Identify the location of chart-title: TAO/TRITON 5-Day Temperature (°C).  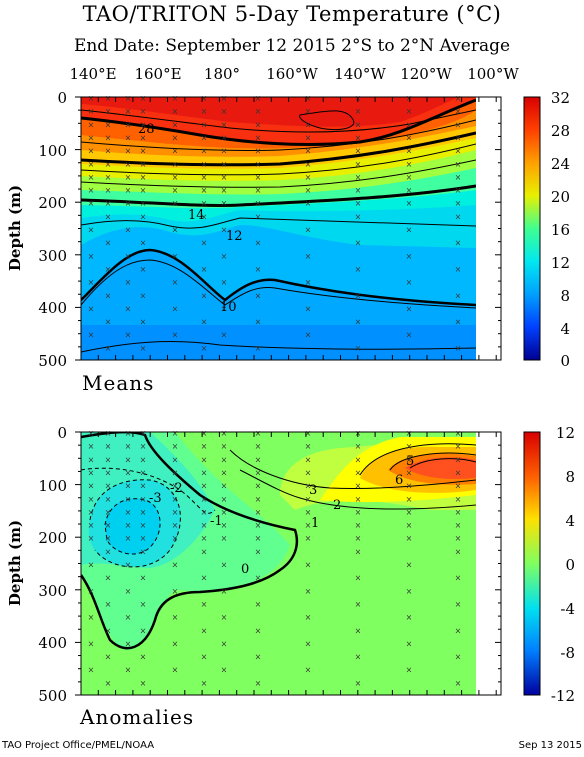
(292, 14).